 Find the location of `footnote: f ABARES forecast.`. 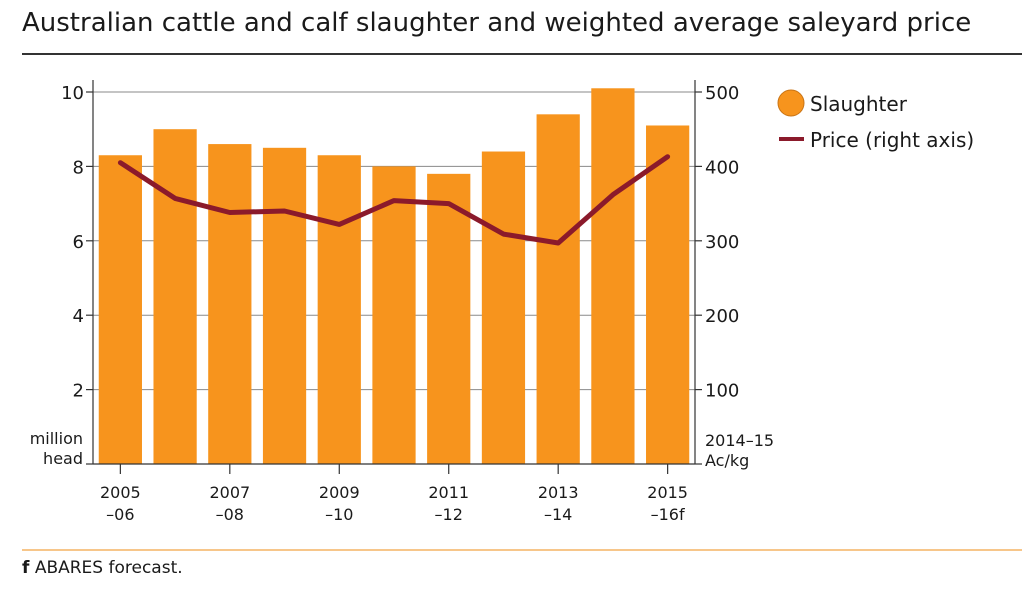

footnote: f ABARES forecast. is located at coordinates (102, 568).